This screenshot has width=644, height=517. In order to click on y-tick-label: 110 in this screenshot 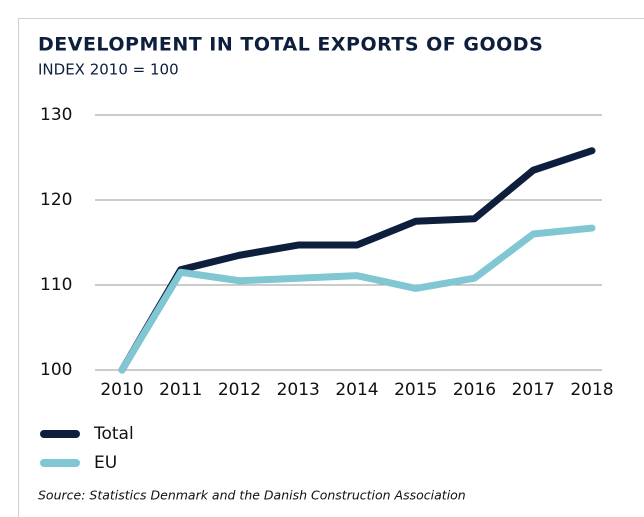, I will do `click(56, 285)`.